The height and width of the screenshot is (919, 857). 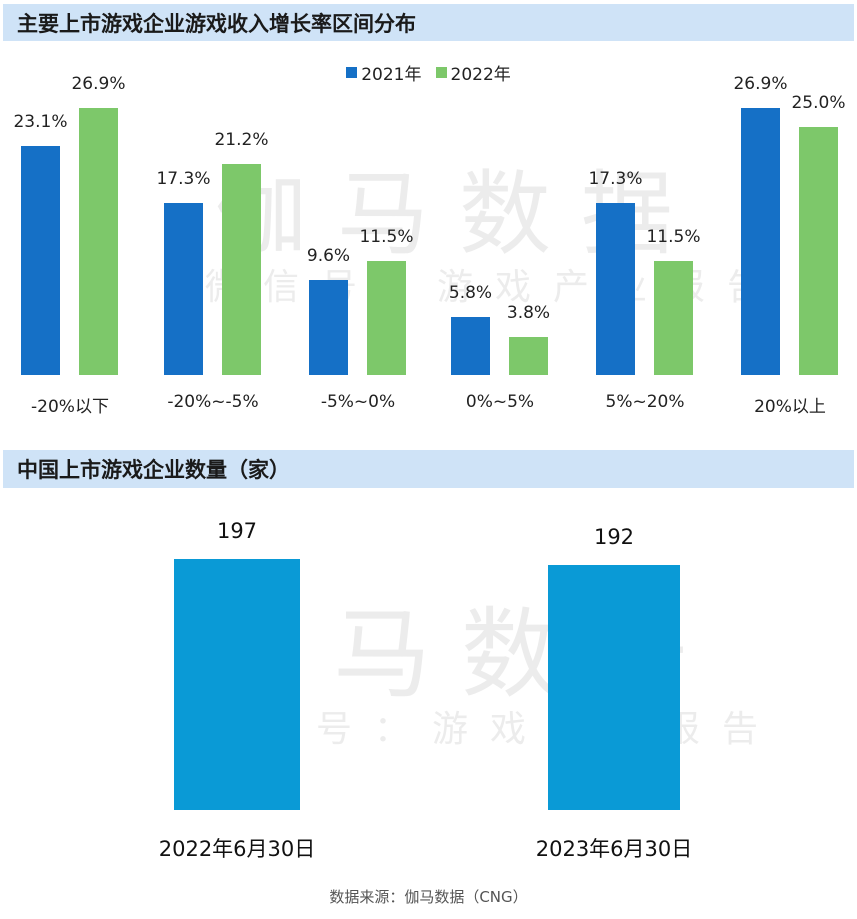 I want to click on legend-item-2021: 2021年, so click(x=384, y=72).